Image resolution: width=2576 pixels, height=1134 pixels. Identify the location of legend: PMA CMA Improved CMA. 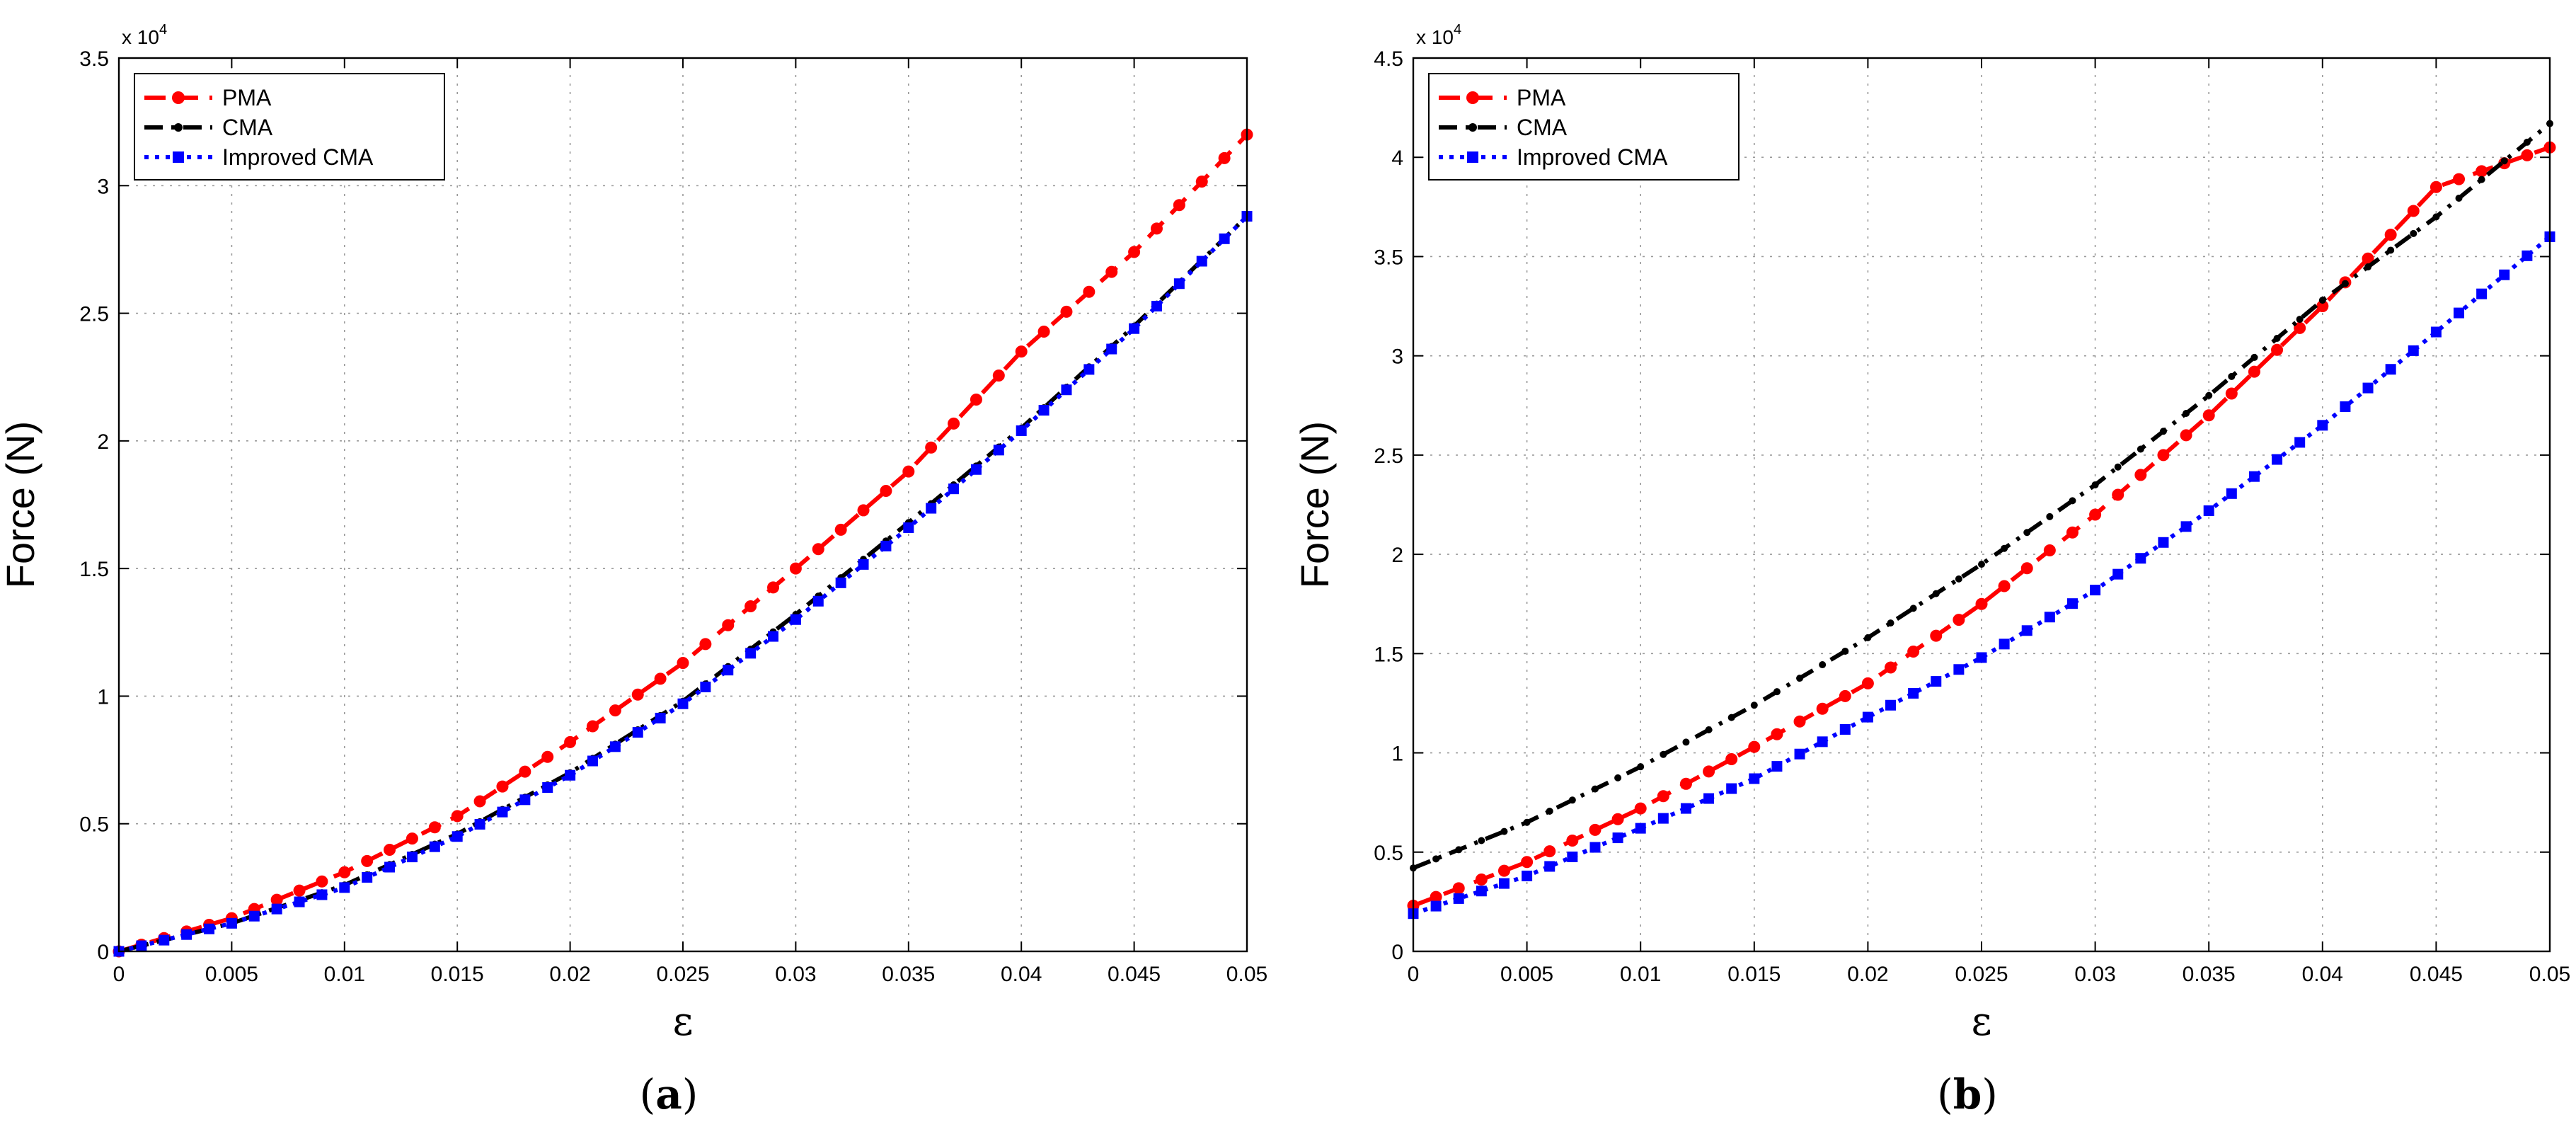
(1584, 127).